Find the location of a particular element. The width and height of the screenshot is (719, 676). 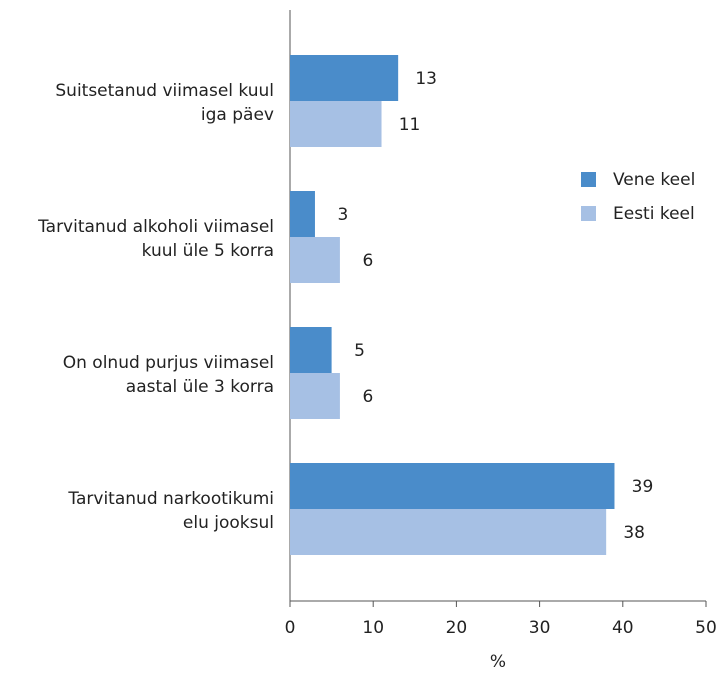

x-tick-label: 20 is located at coordinates (457, 628).